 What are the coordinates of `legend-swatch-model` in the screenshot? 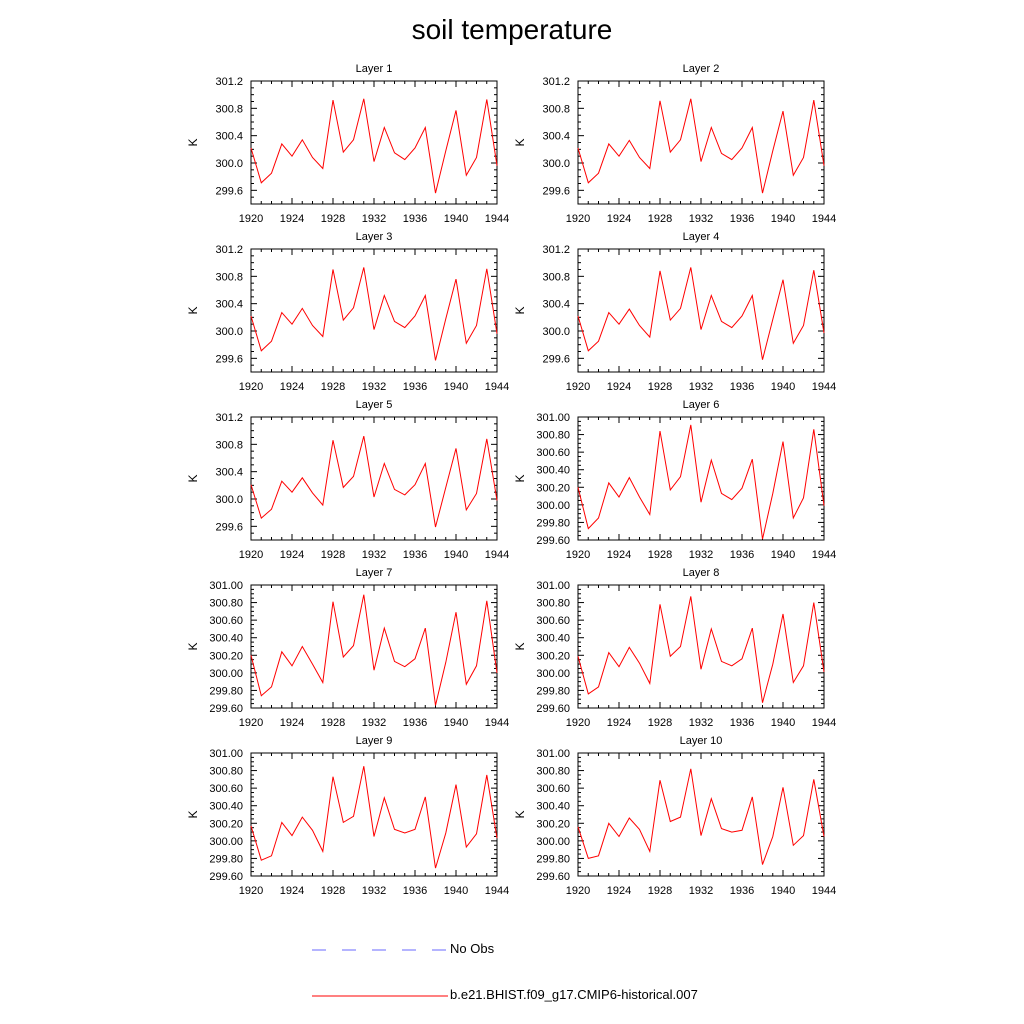 It's located at (380, 996).